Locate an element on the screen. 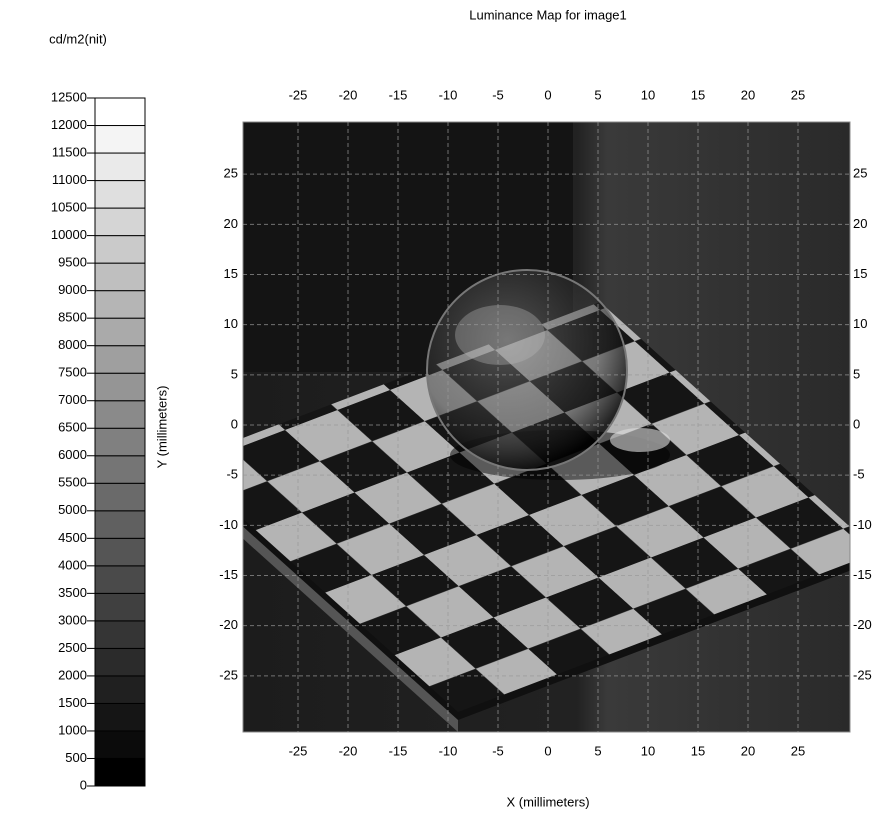  colorbar-tick-label: 4000 is located at coordinates (72, 564).